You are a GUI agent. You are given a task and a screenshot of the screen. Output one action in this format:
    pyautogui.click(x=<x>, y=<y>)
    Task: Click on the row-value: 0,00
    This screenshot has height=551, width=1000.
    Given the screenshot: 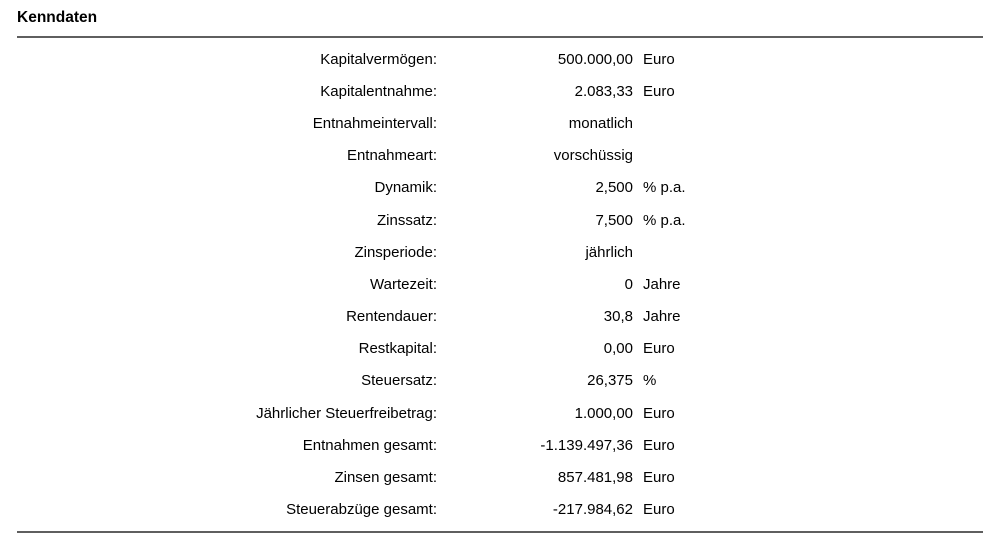 What is the action you would take?
    pyautogui.click(x=618, y=349)
    